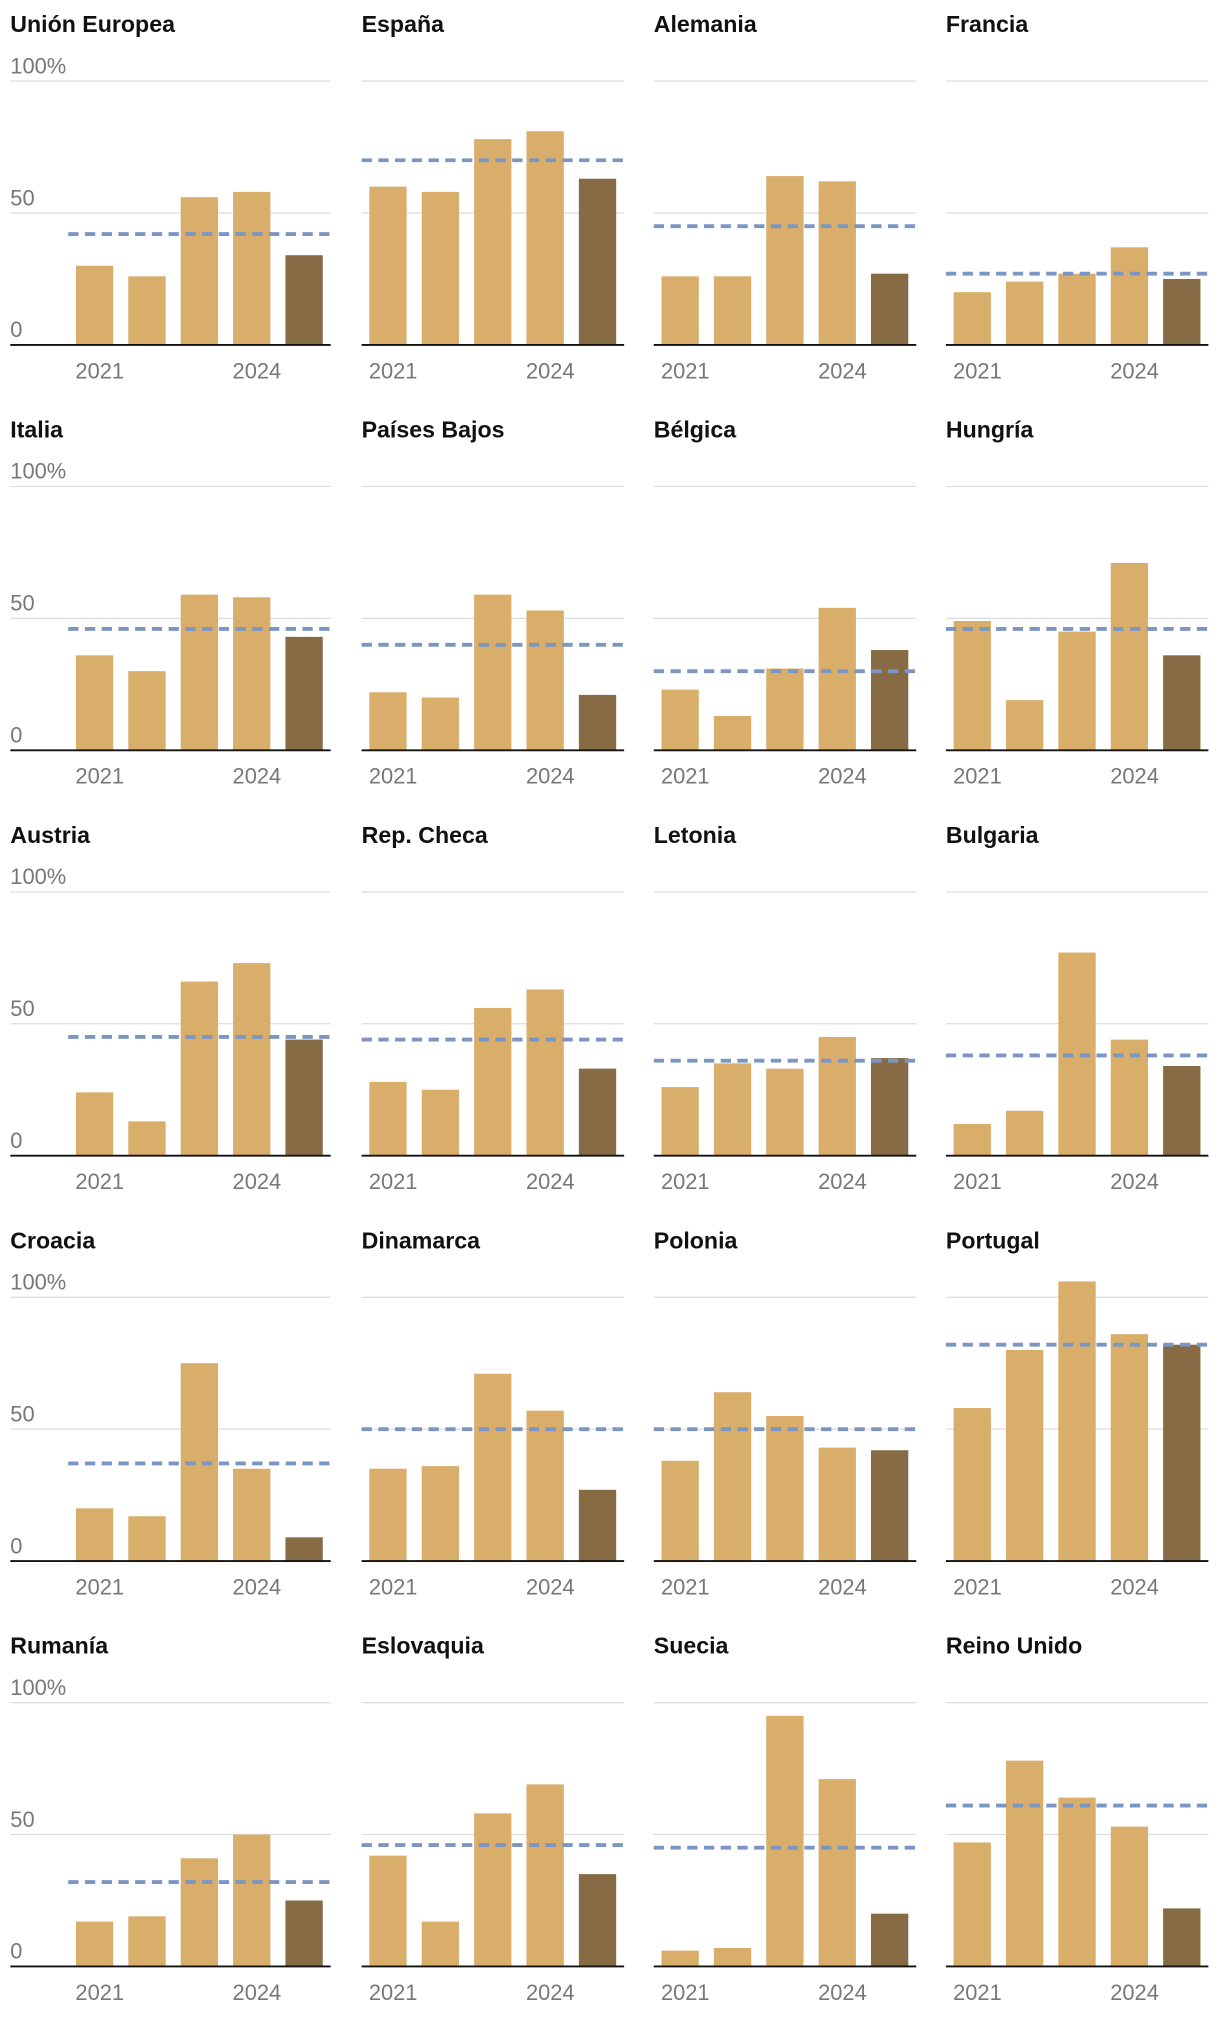 The width and height of the screenshot is (1220, 2020). I want to click on panel-title: Letonia, so click(695, 835).